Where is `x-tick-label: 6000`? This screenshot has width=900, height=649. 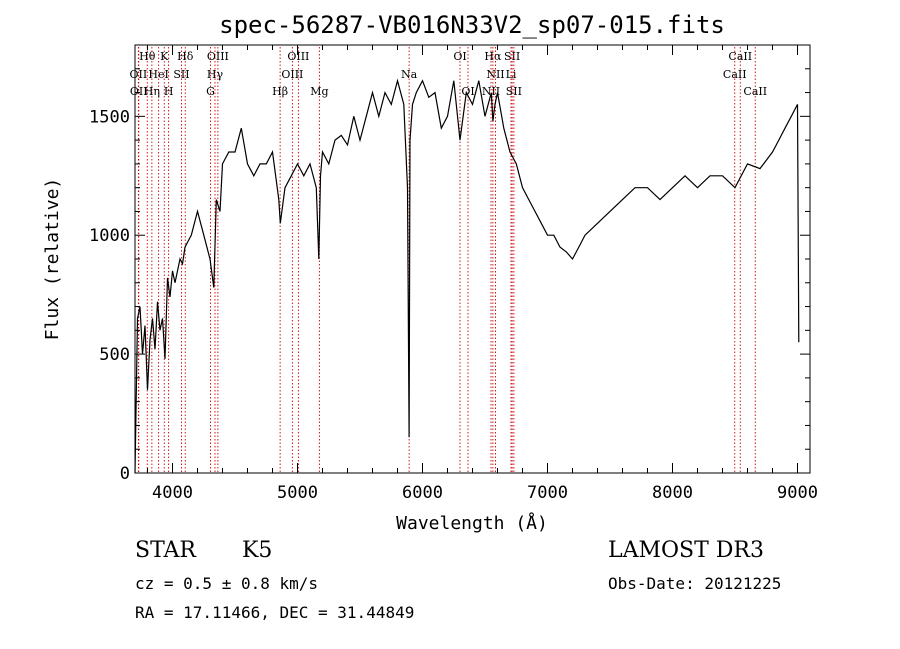
x-tick-label: 6000 is located at coordinates (422, 493).